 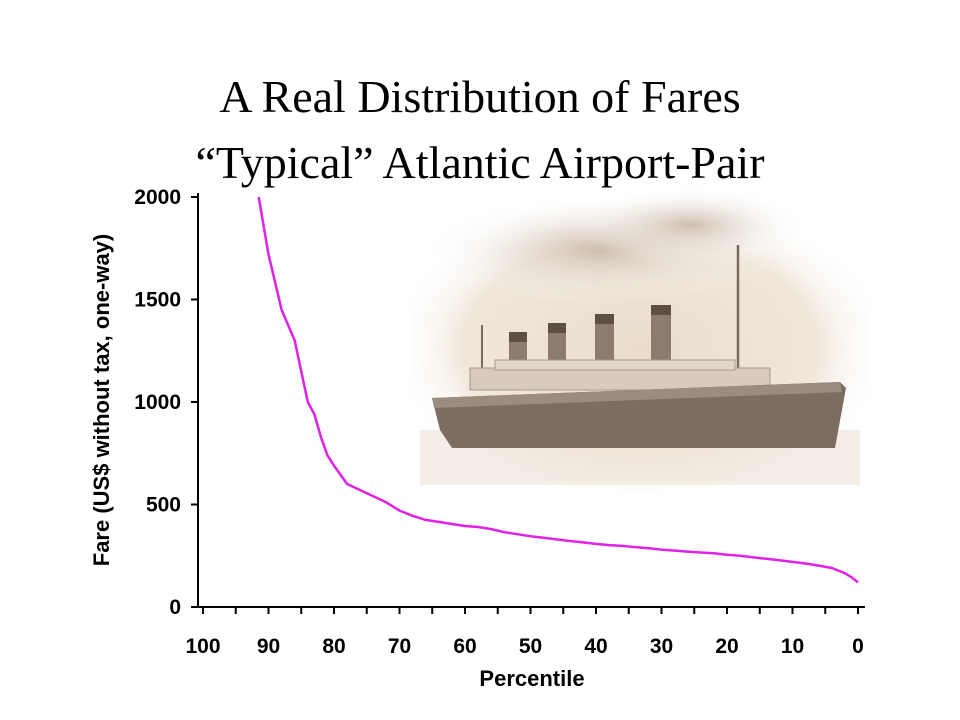 What do you see at coordinates (726, 646) in the screenshot?
I see `x-tick-label: 20` at bounding box center [726, 646].